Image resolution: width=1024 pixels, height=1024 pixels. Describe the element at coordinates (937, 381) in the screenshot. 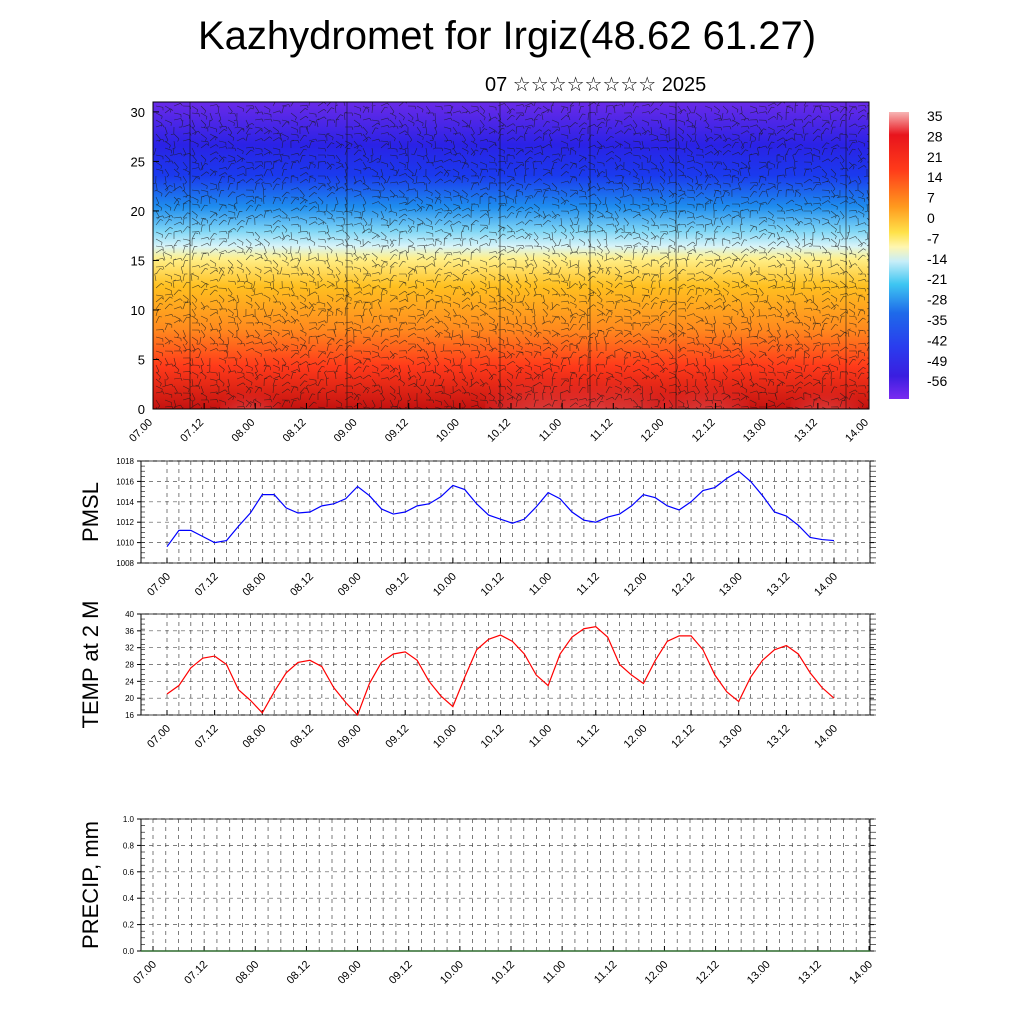

I see `colorbar-label: -56` at that location.